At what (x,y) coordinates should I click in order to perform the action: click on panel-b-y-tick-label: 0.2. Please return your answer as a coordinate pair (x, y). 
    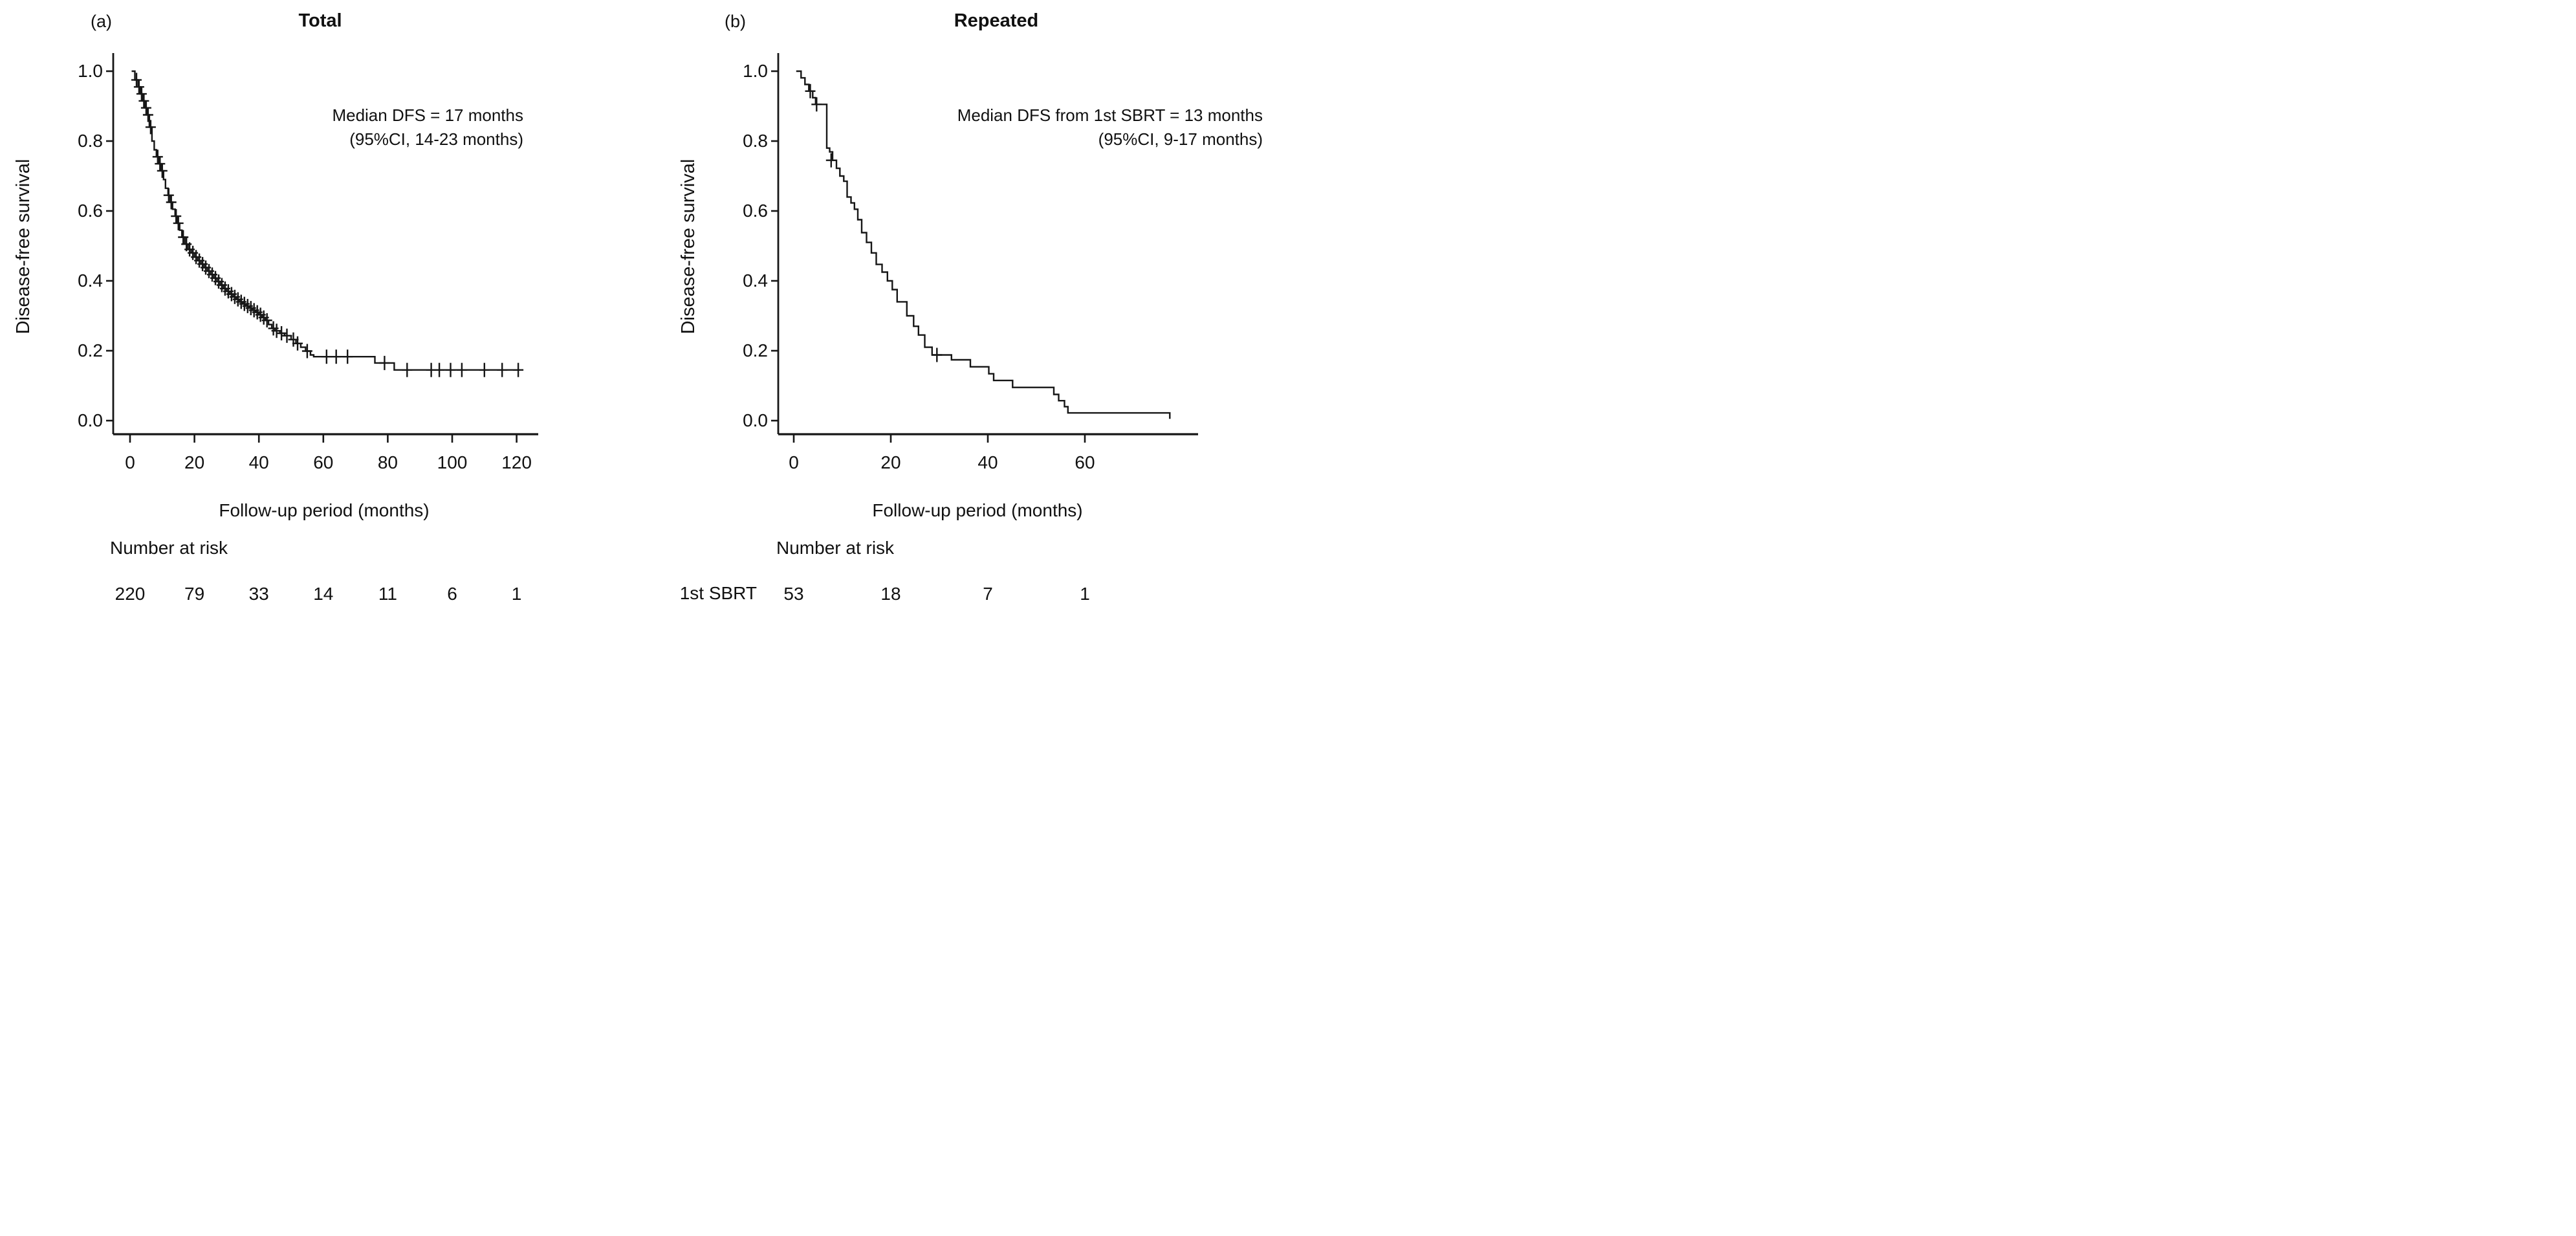
    Looking at the image, I should click on (755, 350).